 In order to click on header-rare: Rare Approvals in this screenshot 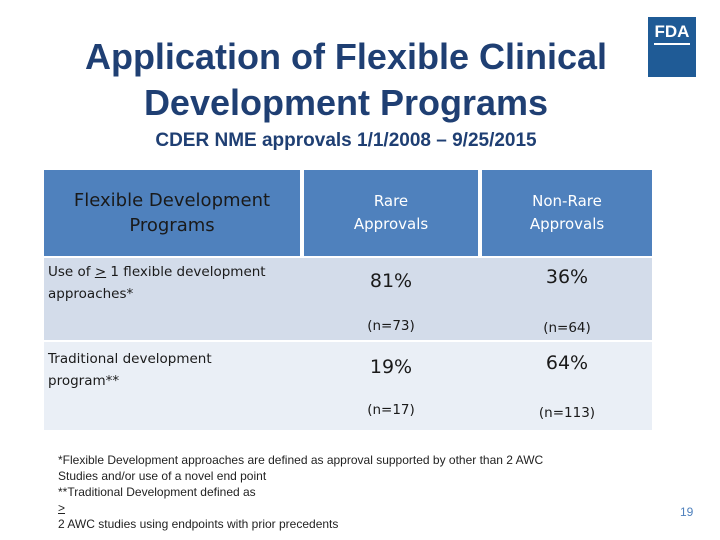, I will do `click(391, 213)`.